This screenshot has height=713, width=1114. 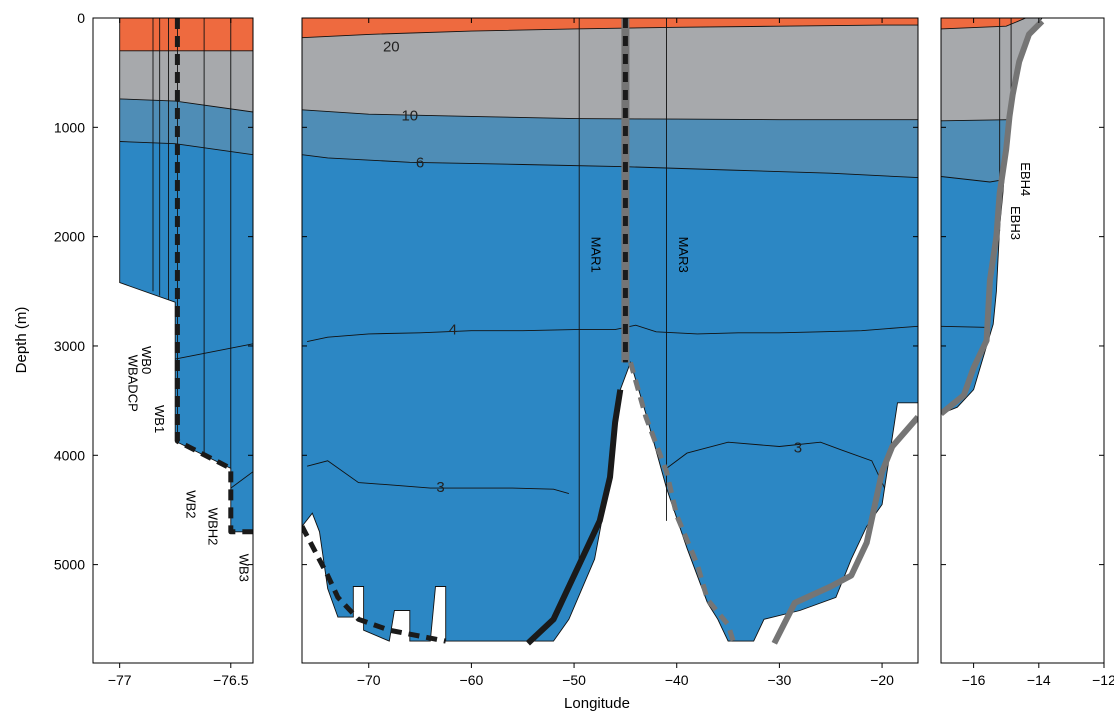 I want to click on seafloor-outline, so click(x=173, y=275).